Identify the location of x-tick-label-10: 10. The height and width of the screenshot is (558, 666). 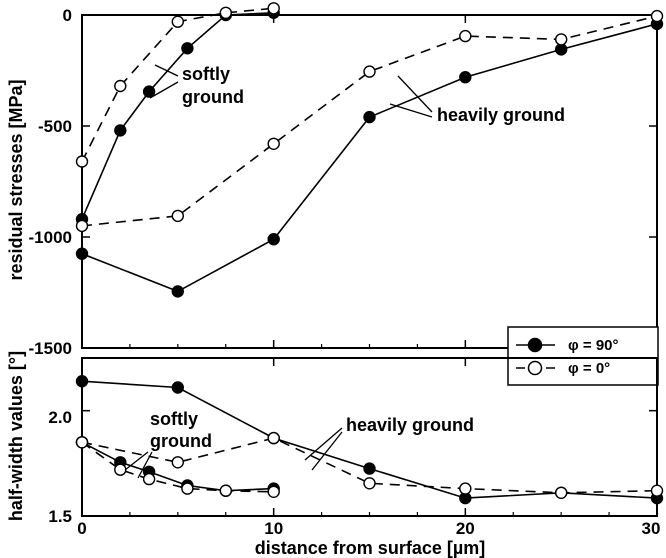
(273, 528).